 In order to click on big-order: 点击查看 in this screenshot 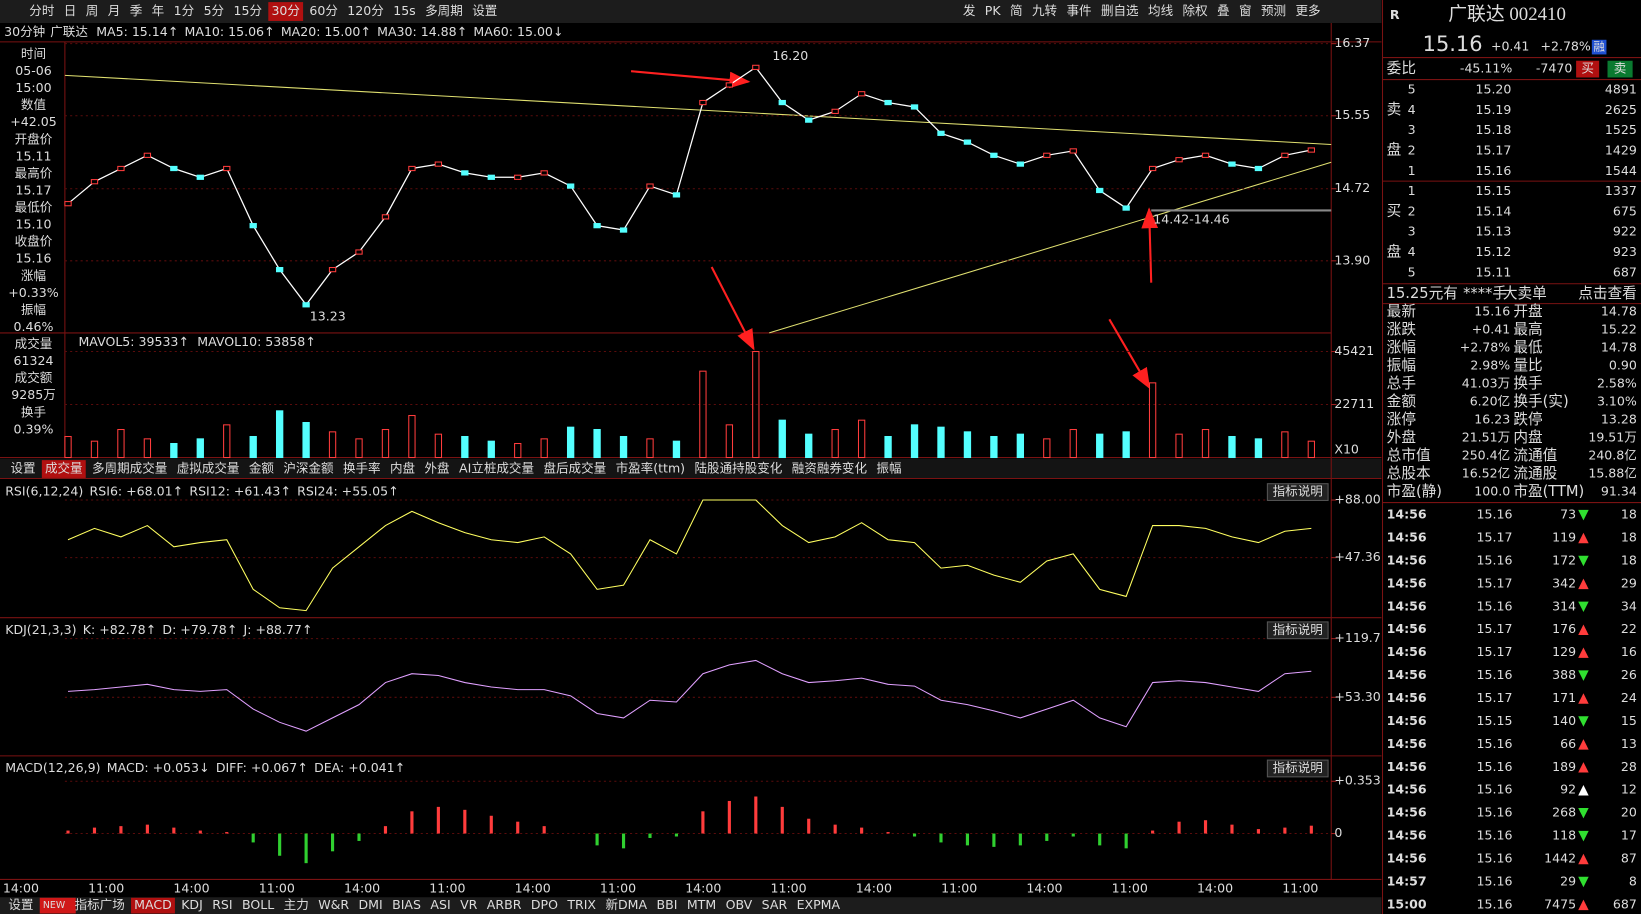, I will do `click(1607, 293)`.